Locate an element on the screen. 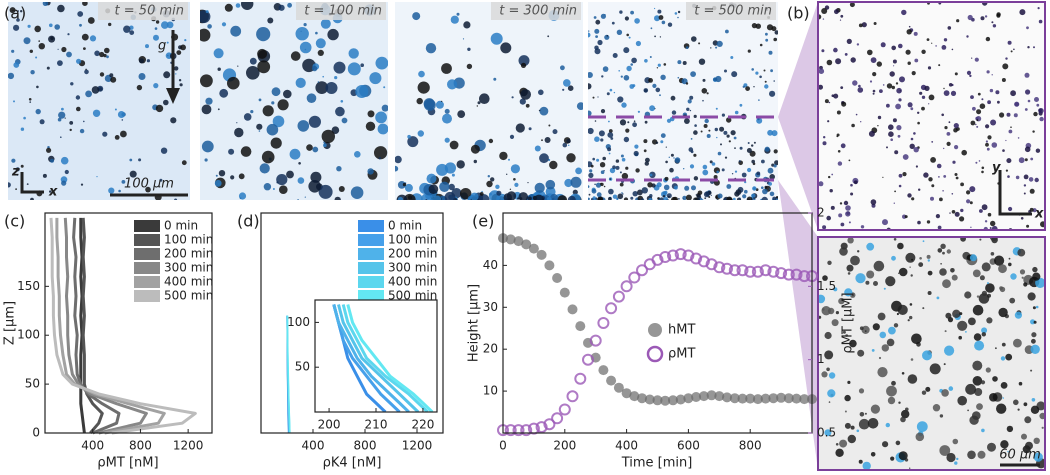  y-tick-label: 50 is located at coordinates (302, 367).